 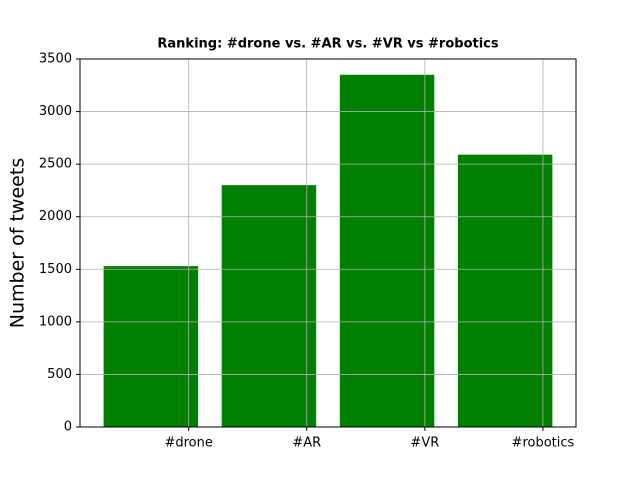 I want to click on y-axis-label: Number of tweets, so click(x=18, y=243).